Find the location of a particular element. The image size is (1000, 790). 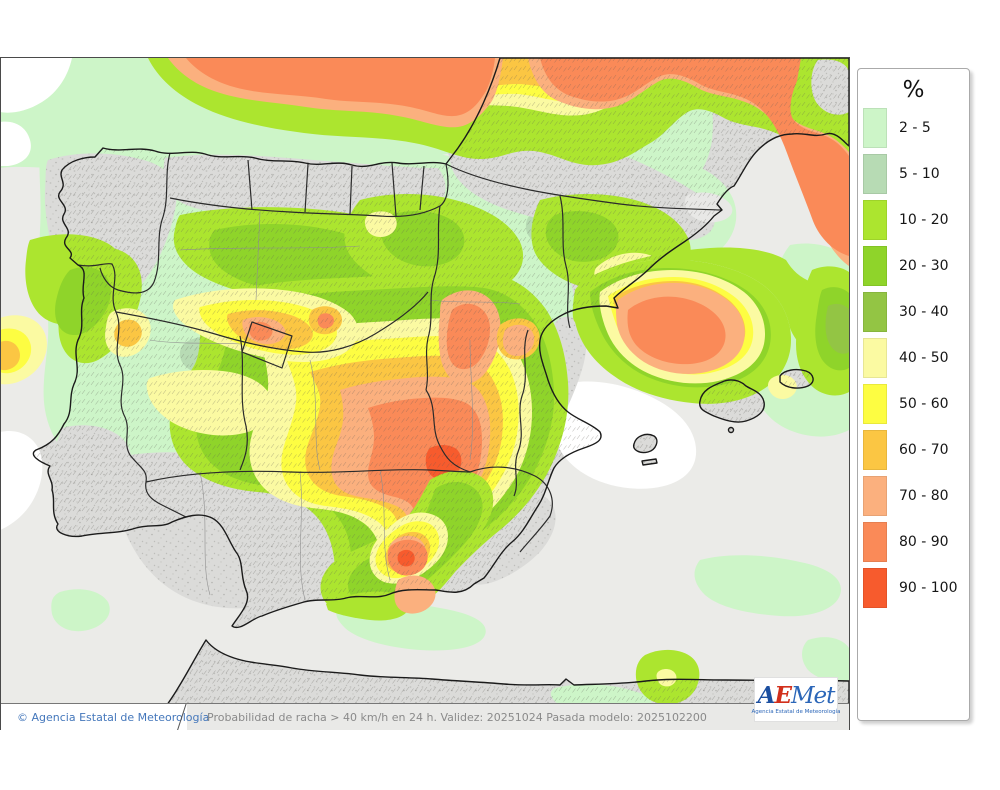

brand-letter-a: A is located at coordinates (766, 695).